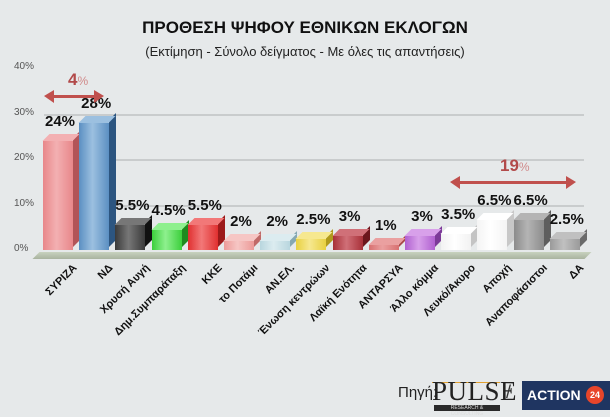  I want to click on y-tick-label: 40%, so click(24, 66).